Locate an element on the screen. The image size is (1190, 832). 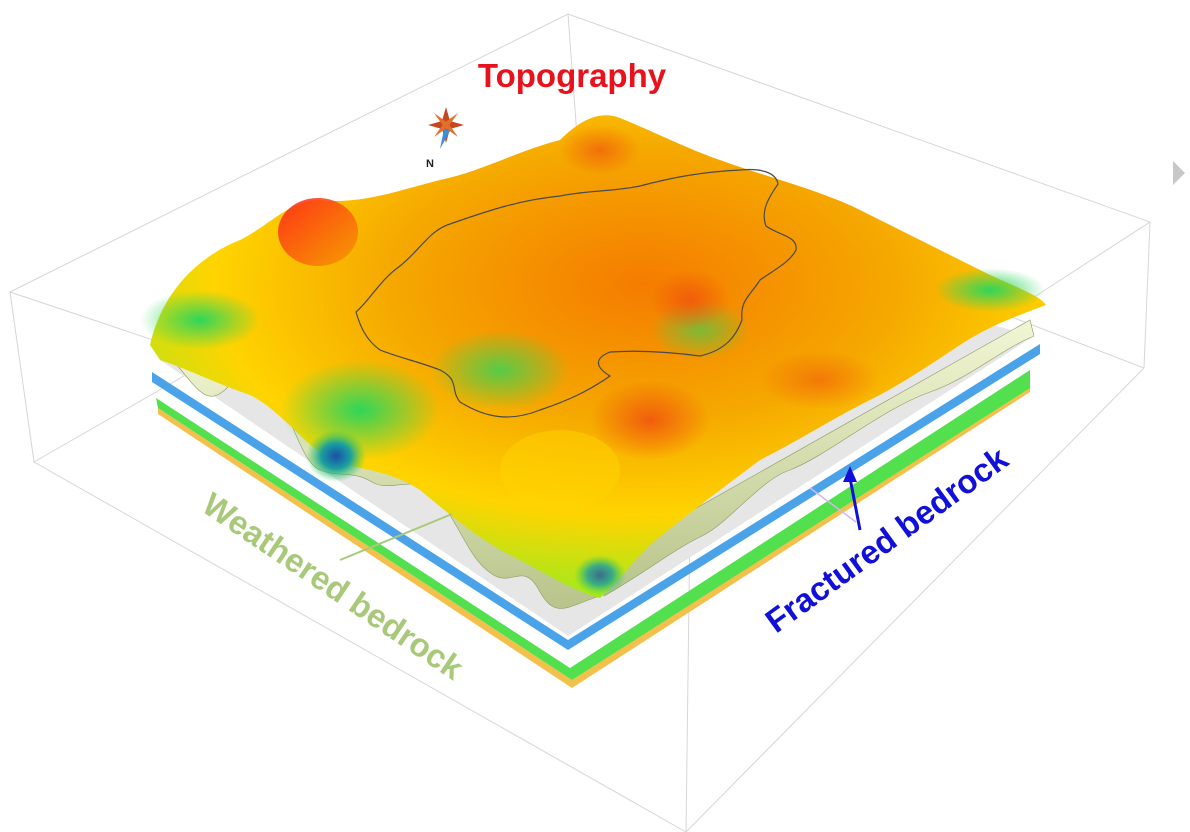
compass-north-letter: N is located at coordinates (430, 164).